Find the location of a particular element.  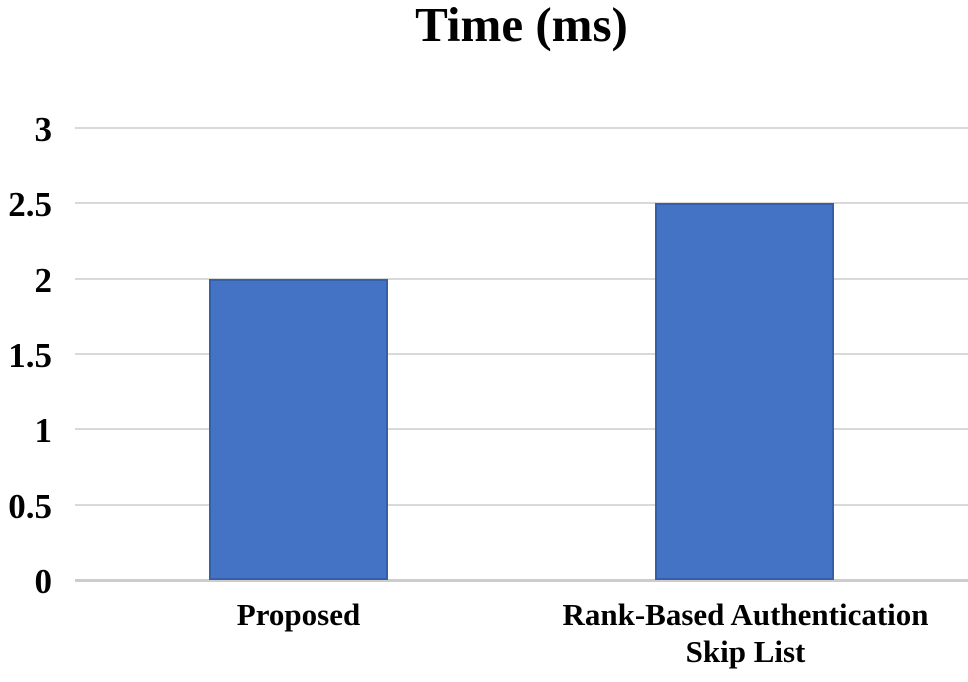

x-category-label: Proposed is located at coordinates (298, 614).